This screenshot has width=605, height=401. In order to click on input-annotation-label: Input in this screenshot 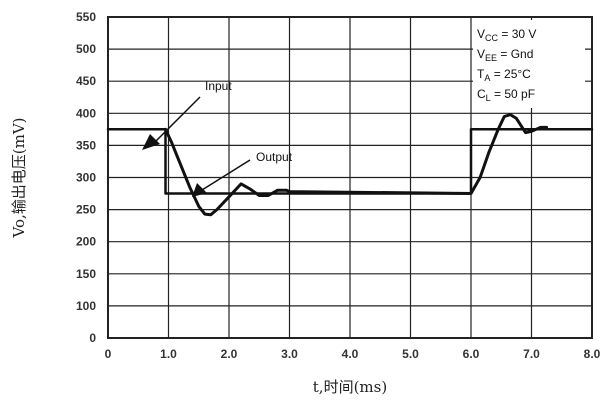, I will do `click(218, 86)`.